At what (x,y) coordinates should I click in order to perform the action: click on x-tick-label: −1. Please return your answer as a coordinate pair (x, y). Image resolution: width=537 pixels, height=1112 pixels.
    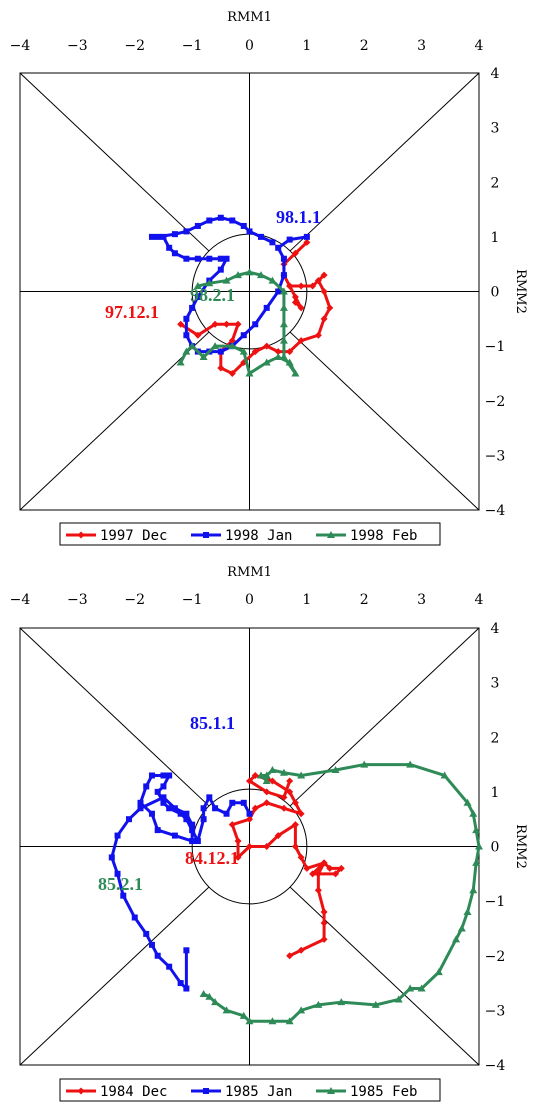
    Looking at the image, I should click on (192, 600).